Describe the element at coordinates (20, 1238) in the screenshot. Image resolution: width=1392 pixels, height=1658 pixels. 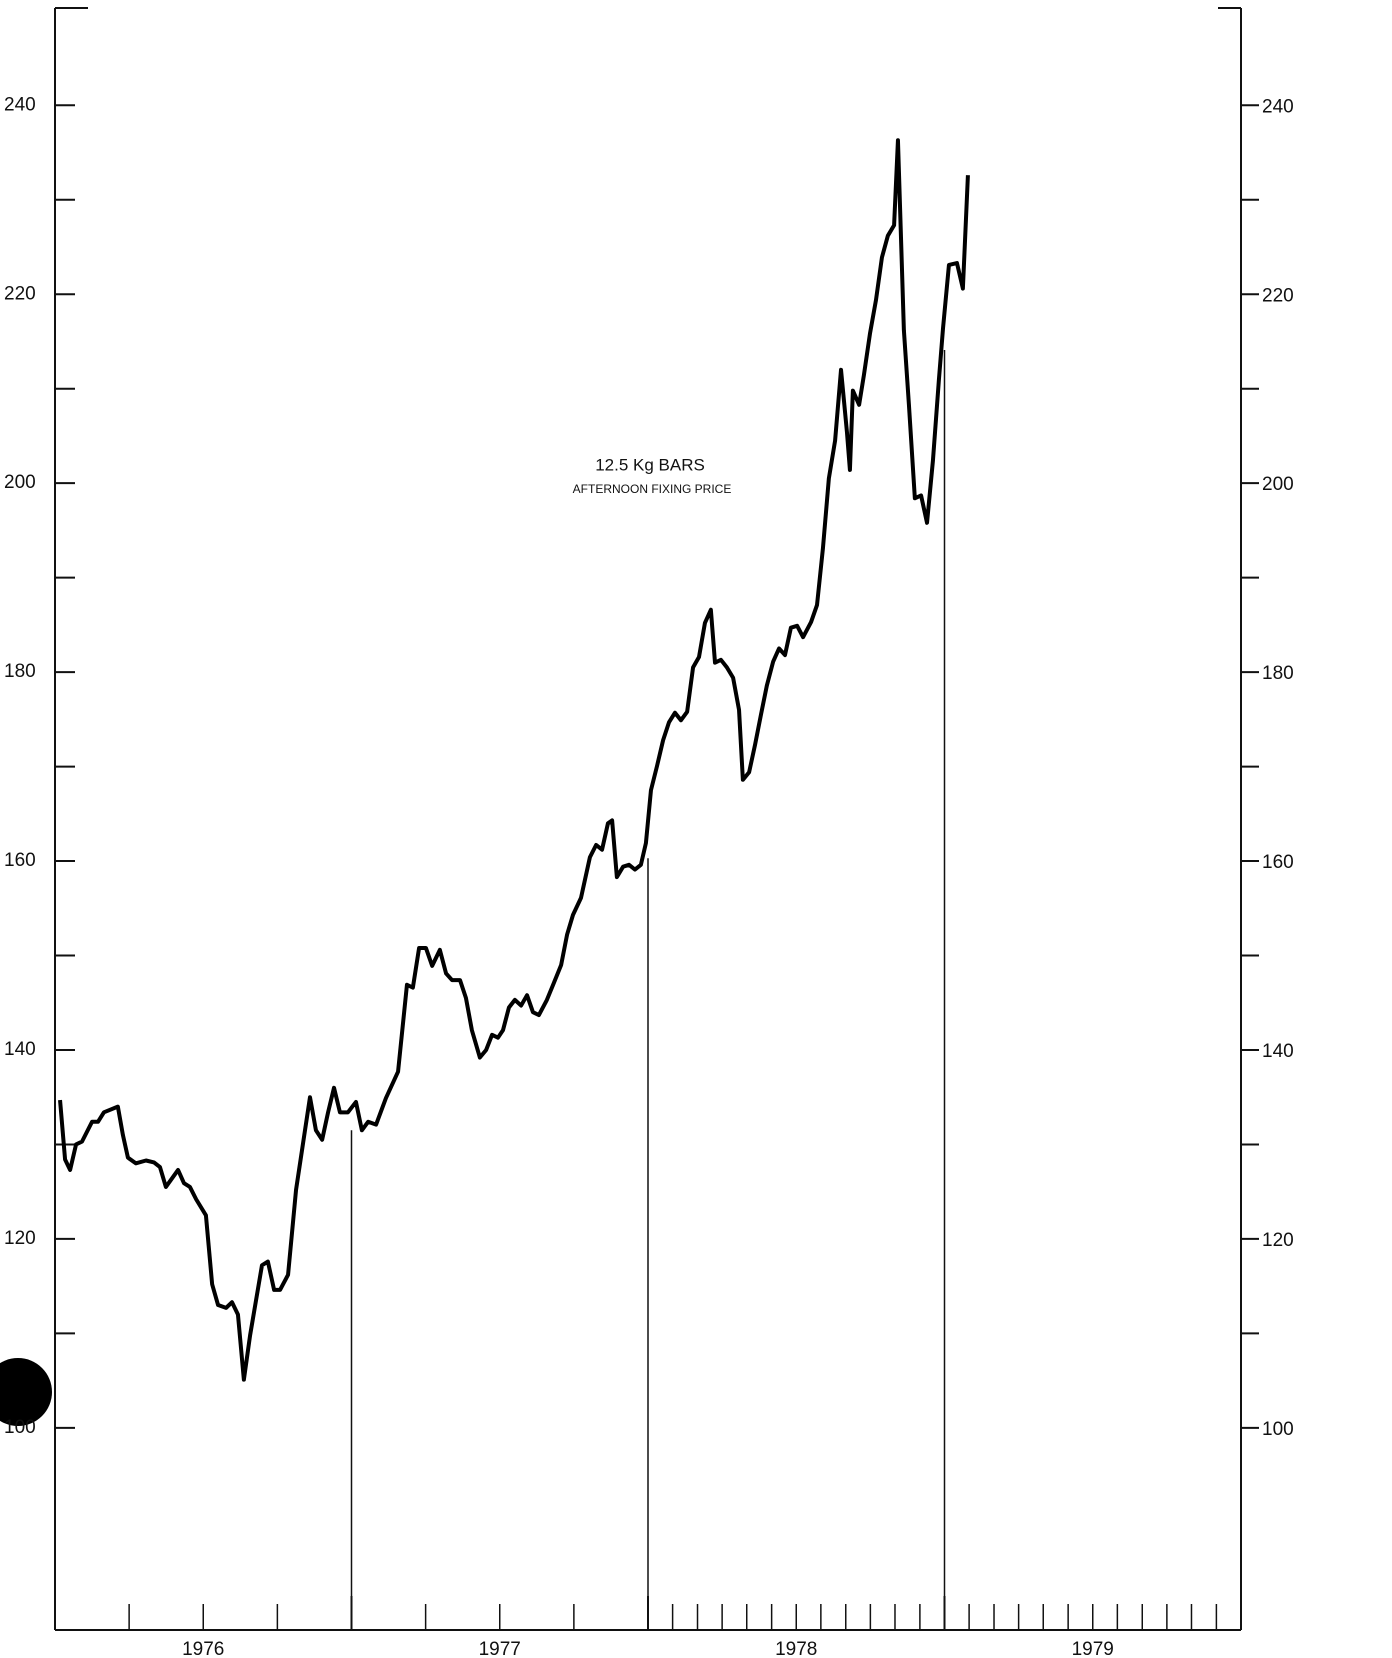
I see `y-tick-label: 120` at that location.